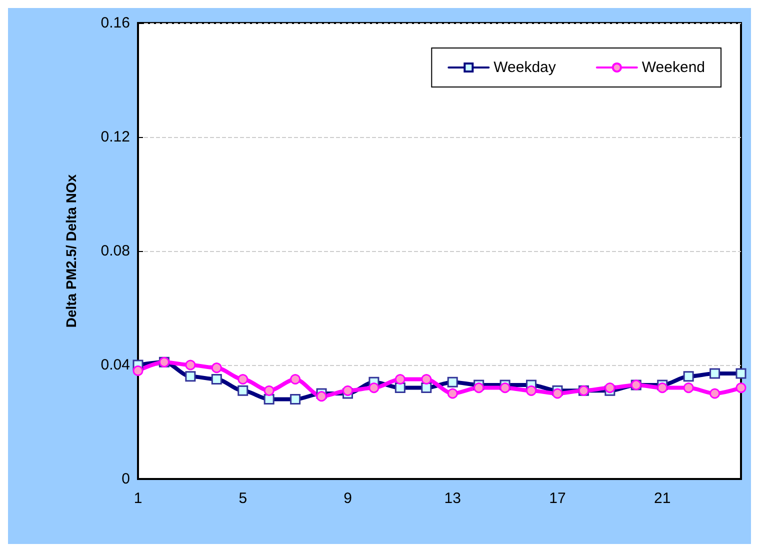 The height and width of the screenshot is (552, 759). I want to click on y-tick-label: 0.08, so click(115, 251).